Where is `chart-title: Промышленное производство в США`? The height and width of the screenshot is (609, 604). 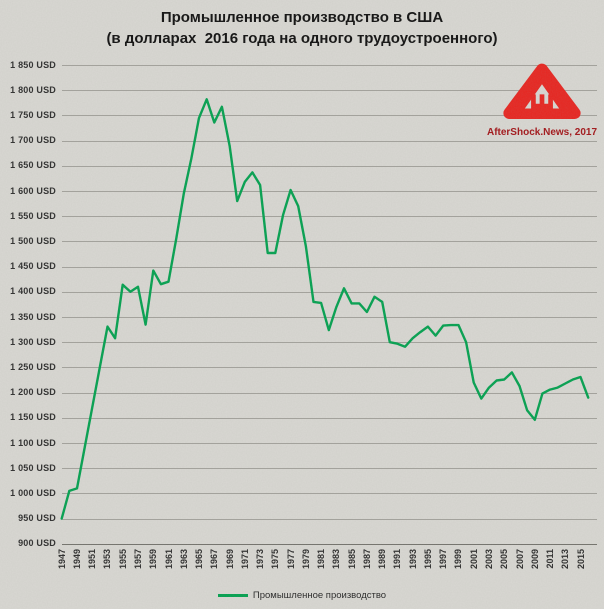 chart-title: Промышленное производство в США is located at coordinates (302, 17).